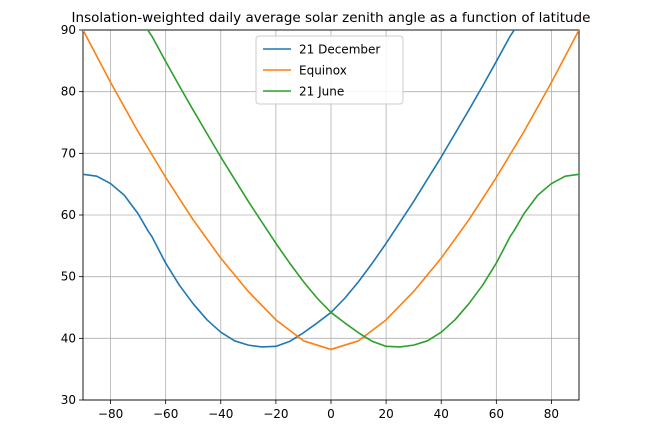  Describe the element at coordinates (68, 153) in the screenshot. I see `y-tick-label: 70` at that location.